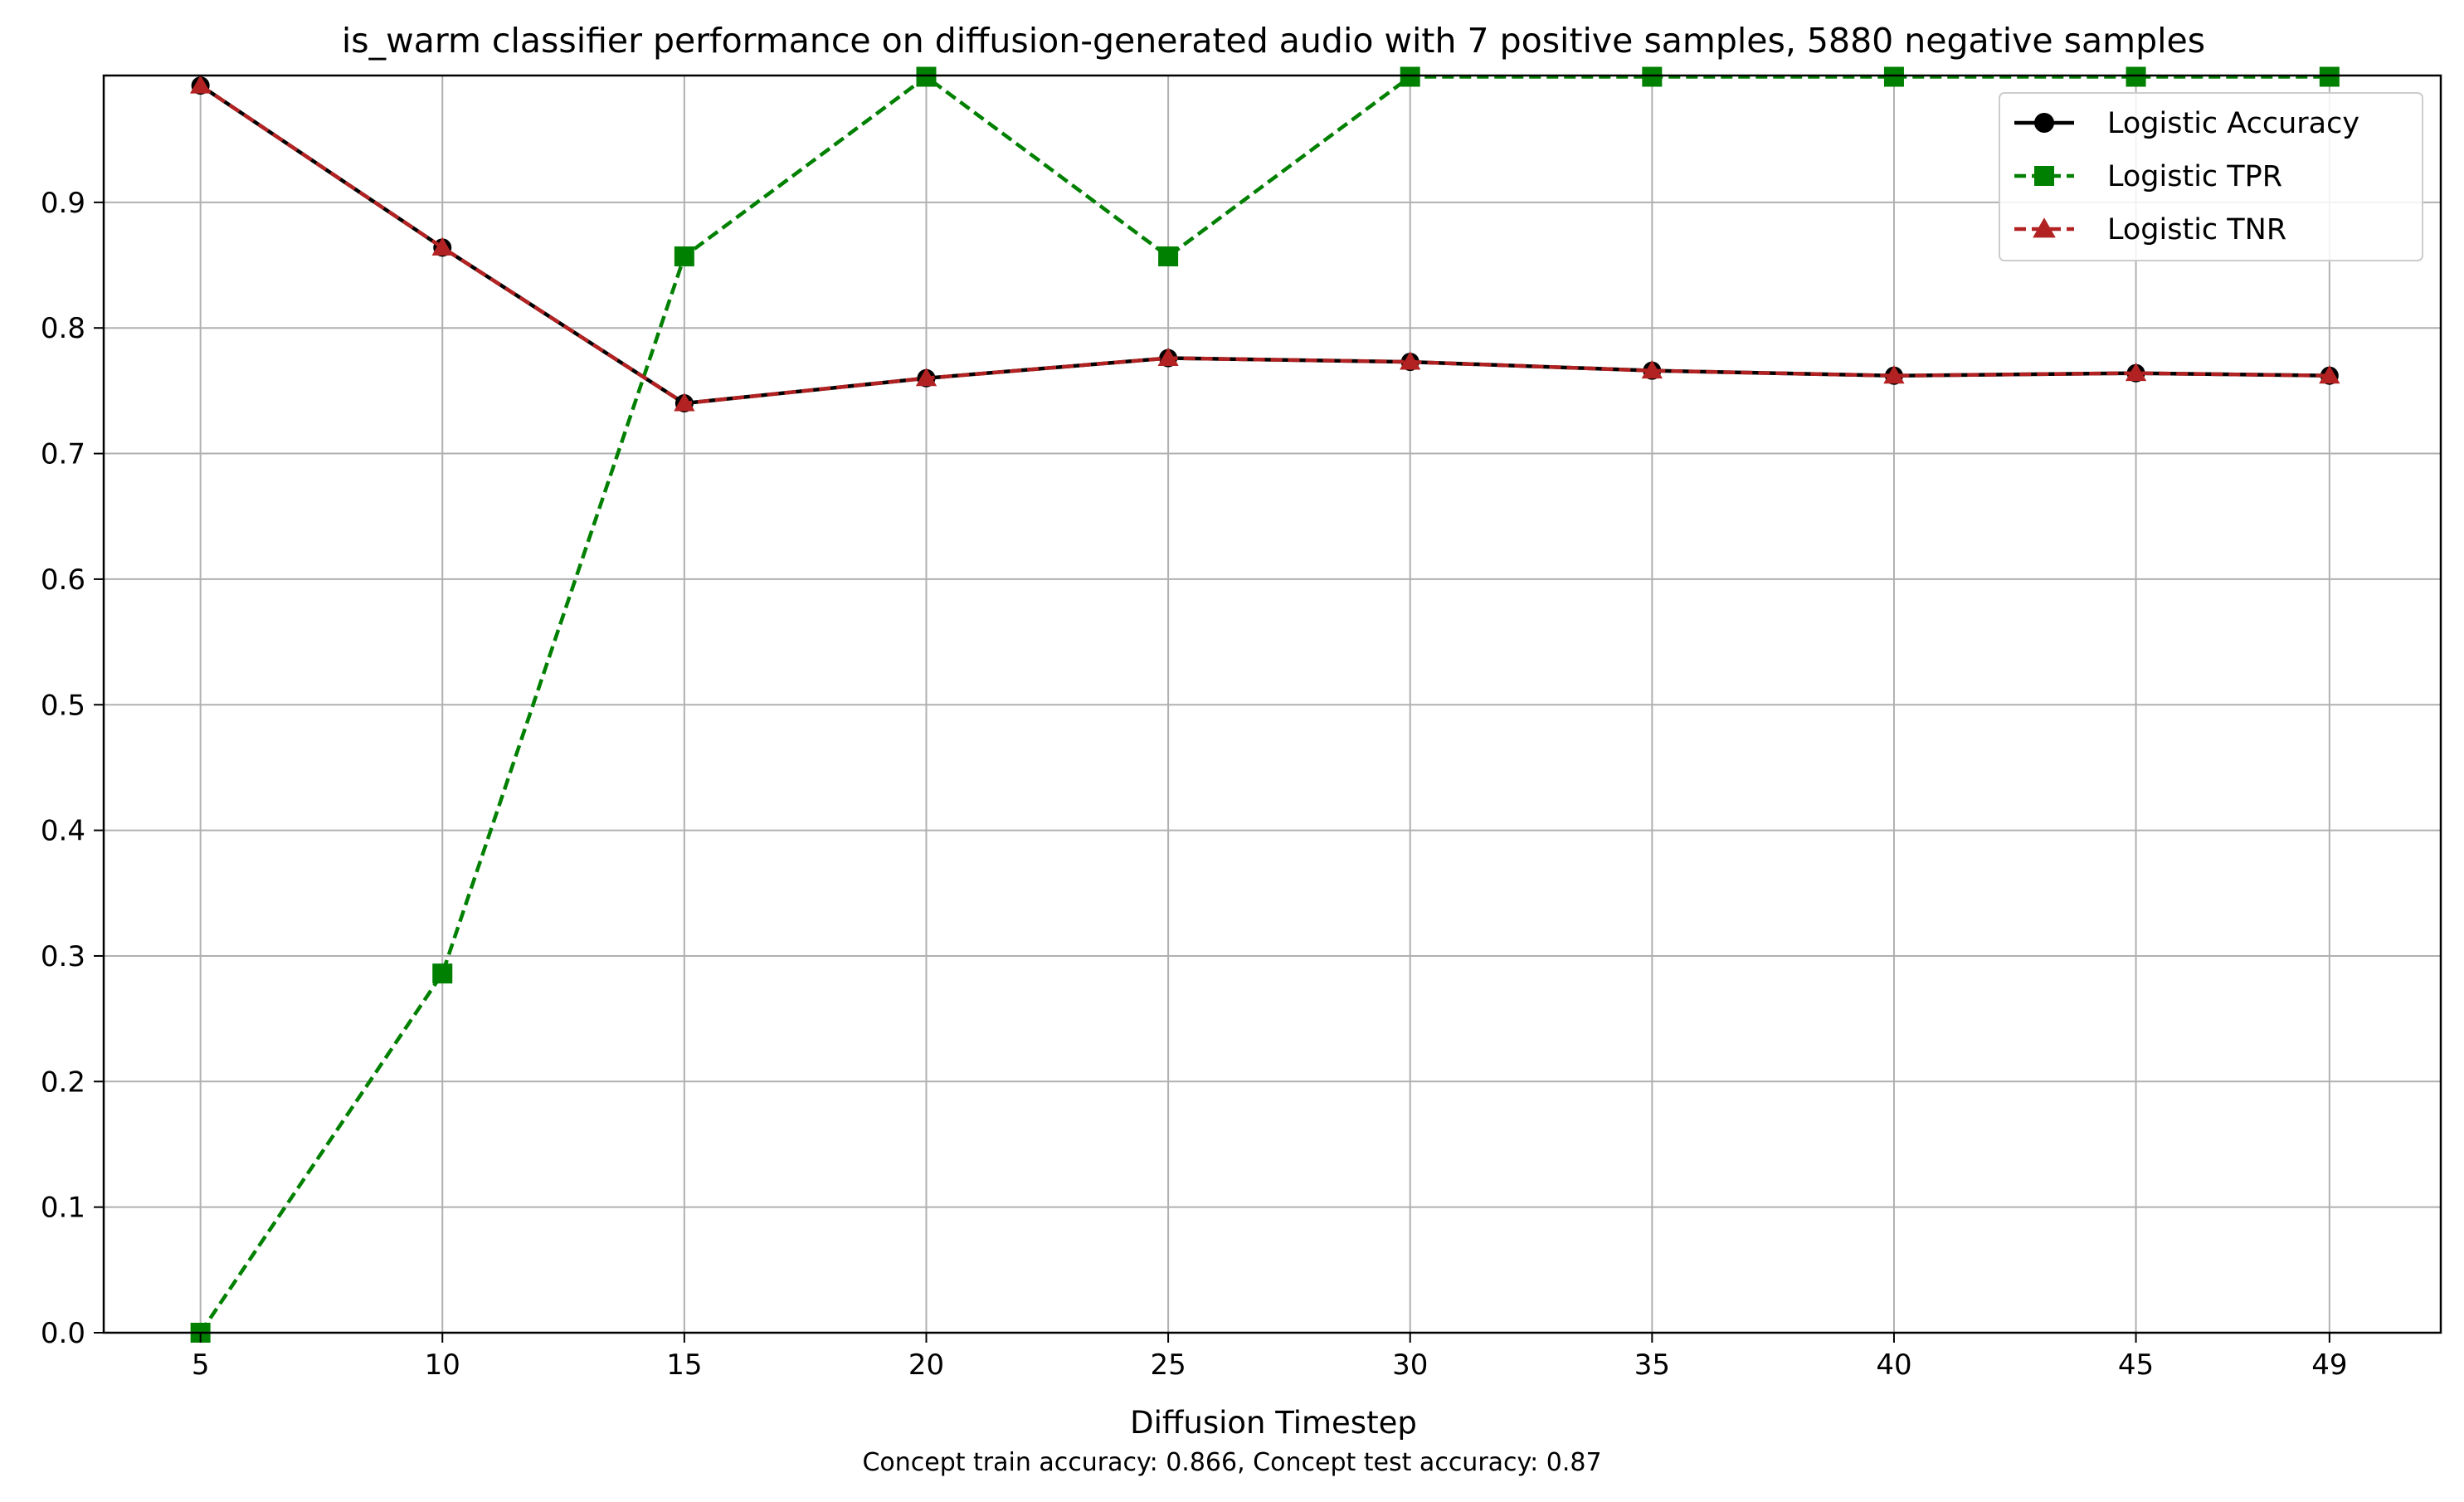 This screenshot has width=2464, height=1502. Describe the element at coordinates (2329, 1365) in the screenshot. I see `x-tick-label: 49` at that location.